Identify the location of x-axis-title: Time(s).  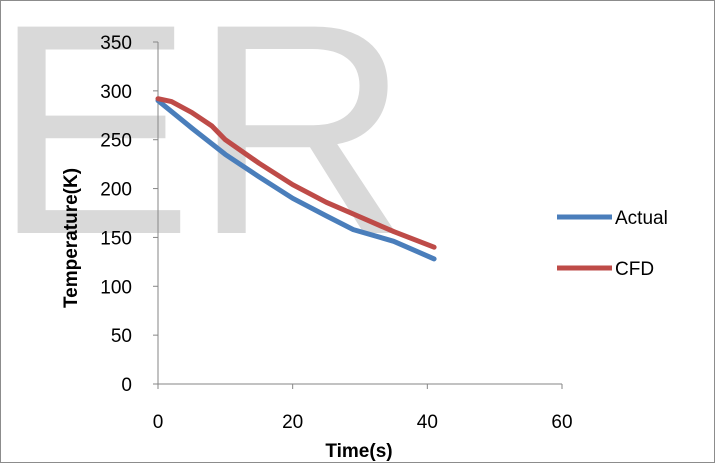
(358, 451).